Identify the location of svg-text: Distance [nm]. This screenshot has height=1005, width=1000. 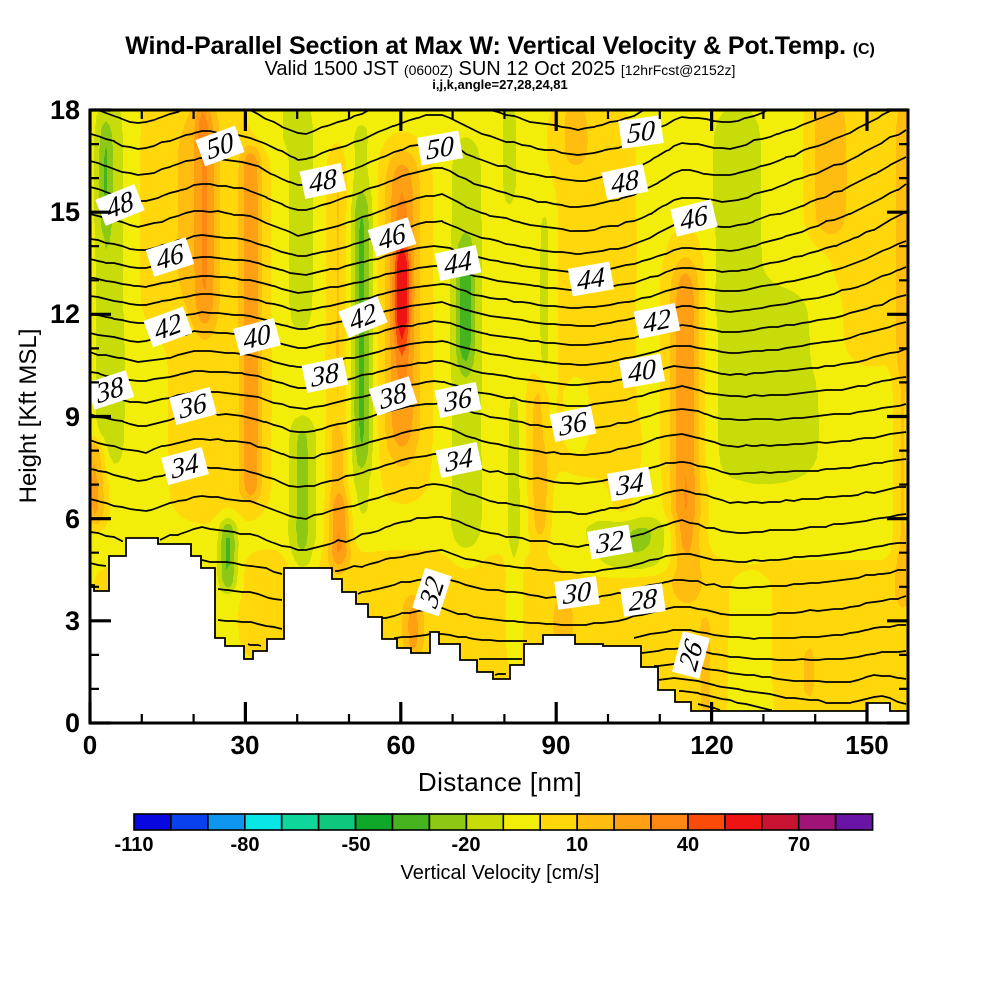
(500, 782).